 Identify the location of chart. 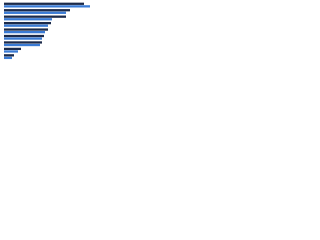
(47, 31).